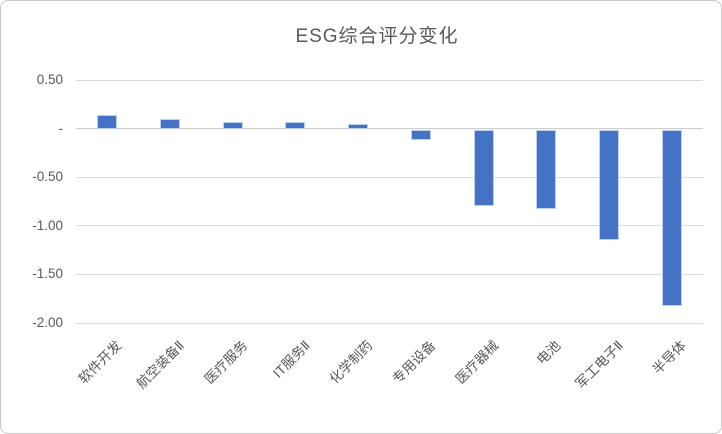  Describe the element at coordinates (47, 225) in the screenshot. I see `y-axis-tick-label: -1.00` at that location.